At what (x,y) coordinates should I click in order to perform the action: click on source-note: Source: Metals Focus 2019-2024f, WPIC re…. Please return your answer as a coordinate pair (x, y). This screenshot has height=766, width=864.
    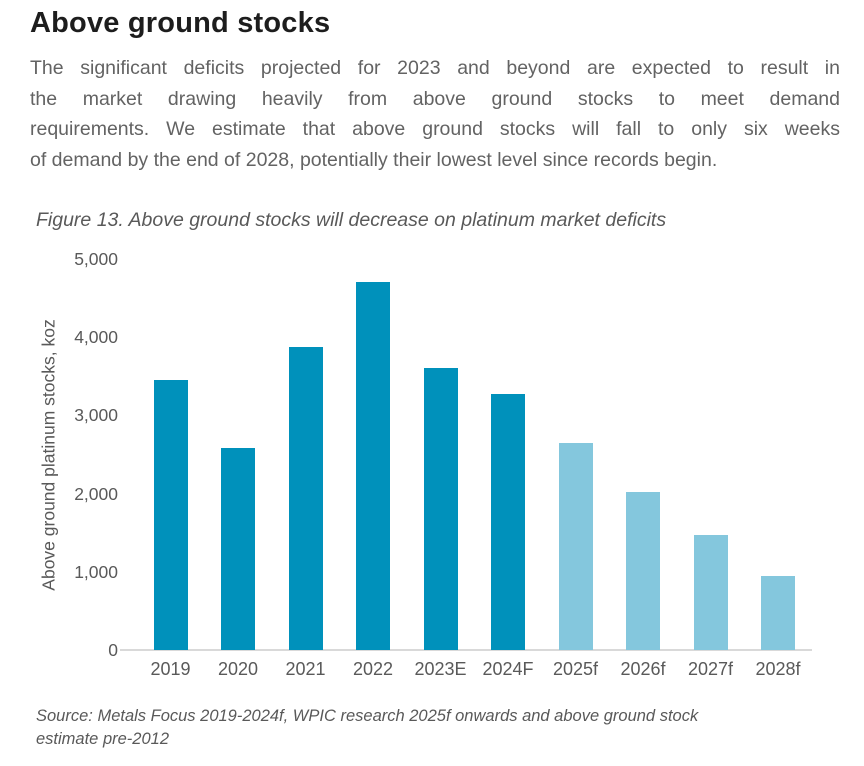
    Looking at the image, I should click on (431, 727).